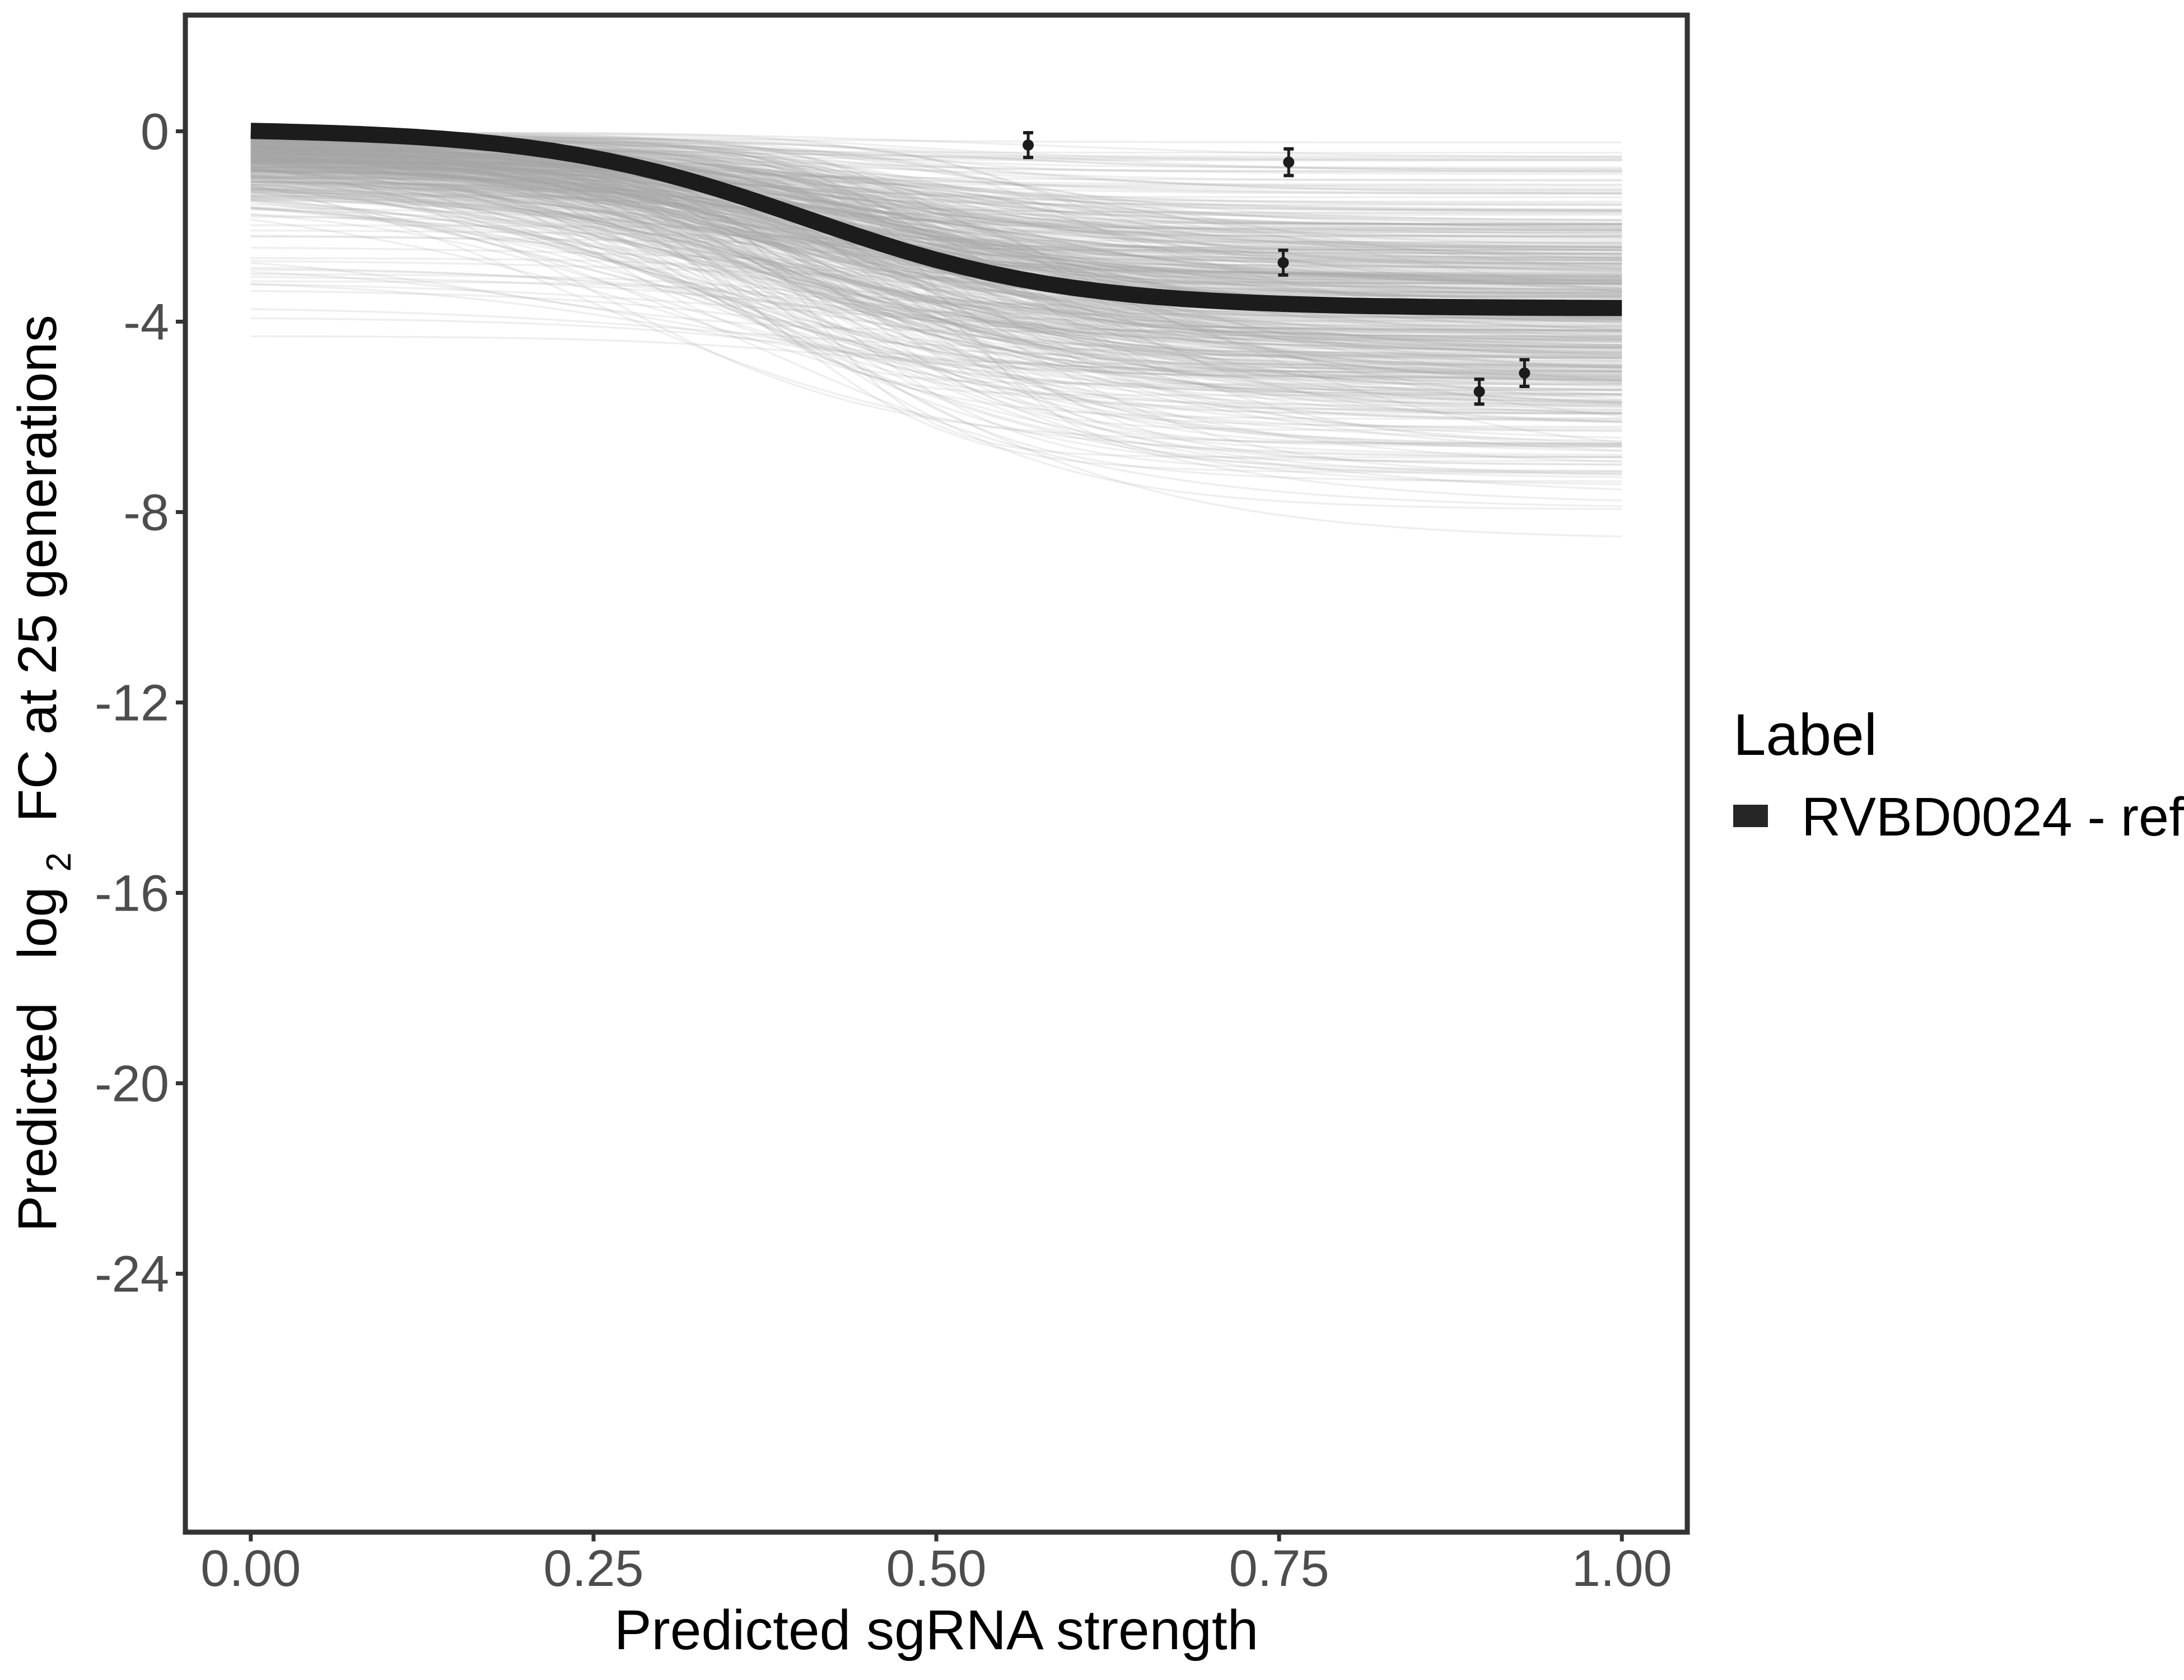 This screenshot has width=2184, height=1680. What do you see at coordinates (1805, 735) in the screenshot?
I see `legend-title: Label` at bounding box center [1805, 735].